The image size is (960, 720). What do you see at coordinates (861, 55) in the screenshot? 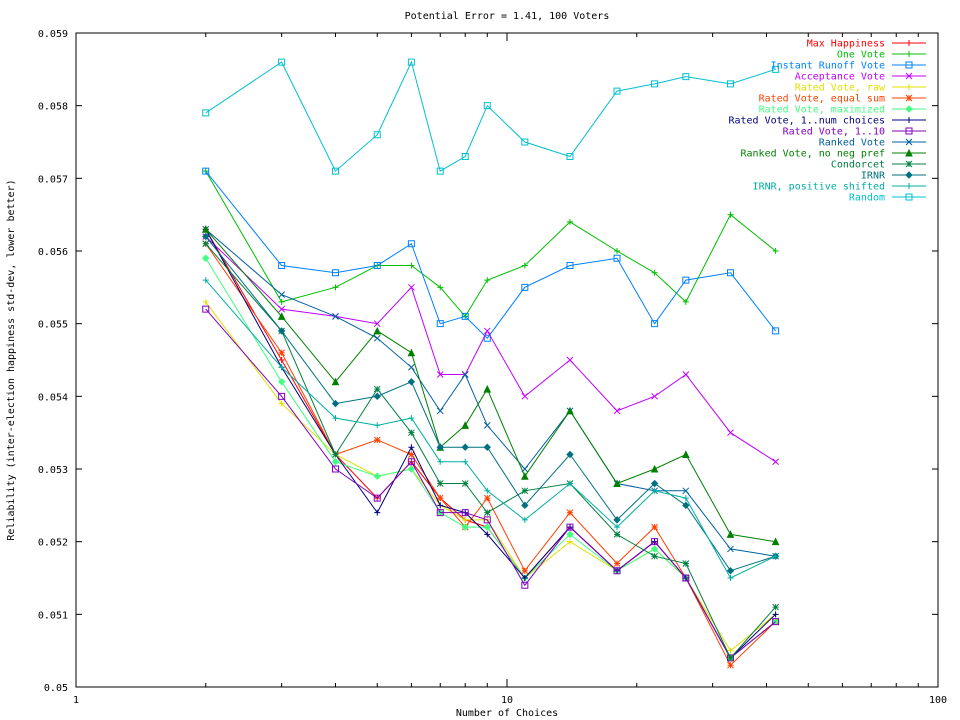
I see `legend-label: One Vote` at bounding box center [861, 55].